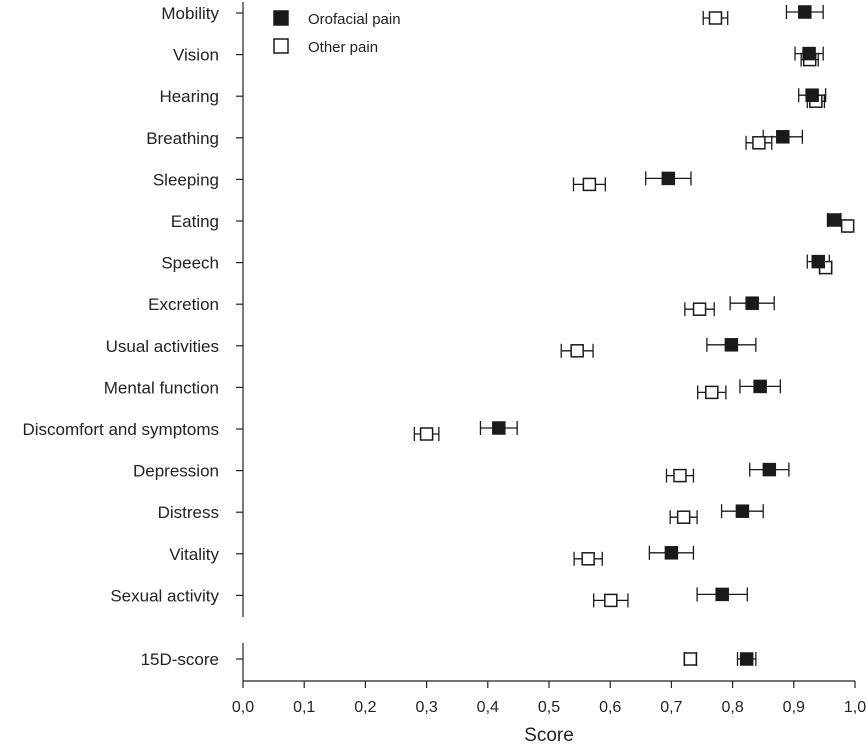 This screenshot has height=751, width=867. What do you see at coordinates (188, 512) in the screenshot?
I see `category-label: Distress` at bounding box center [188, 512].